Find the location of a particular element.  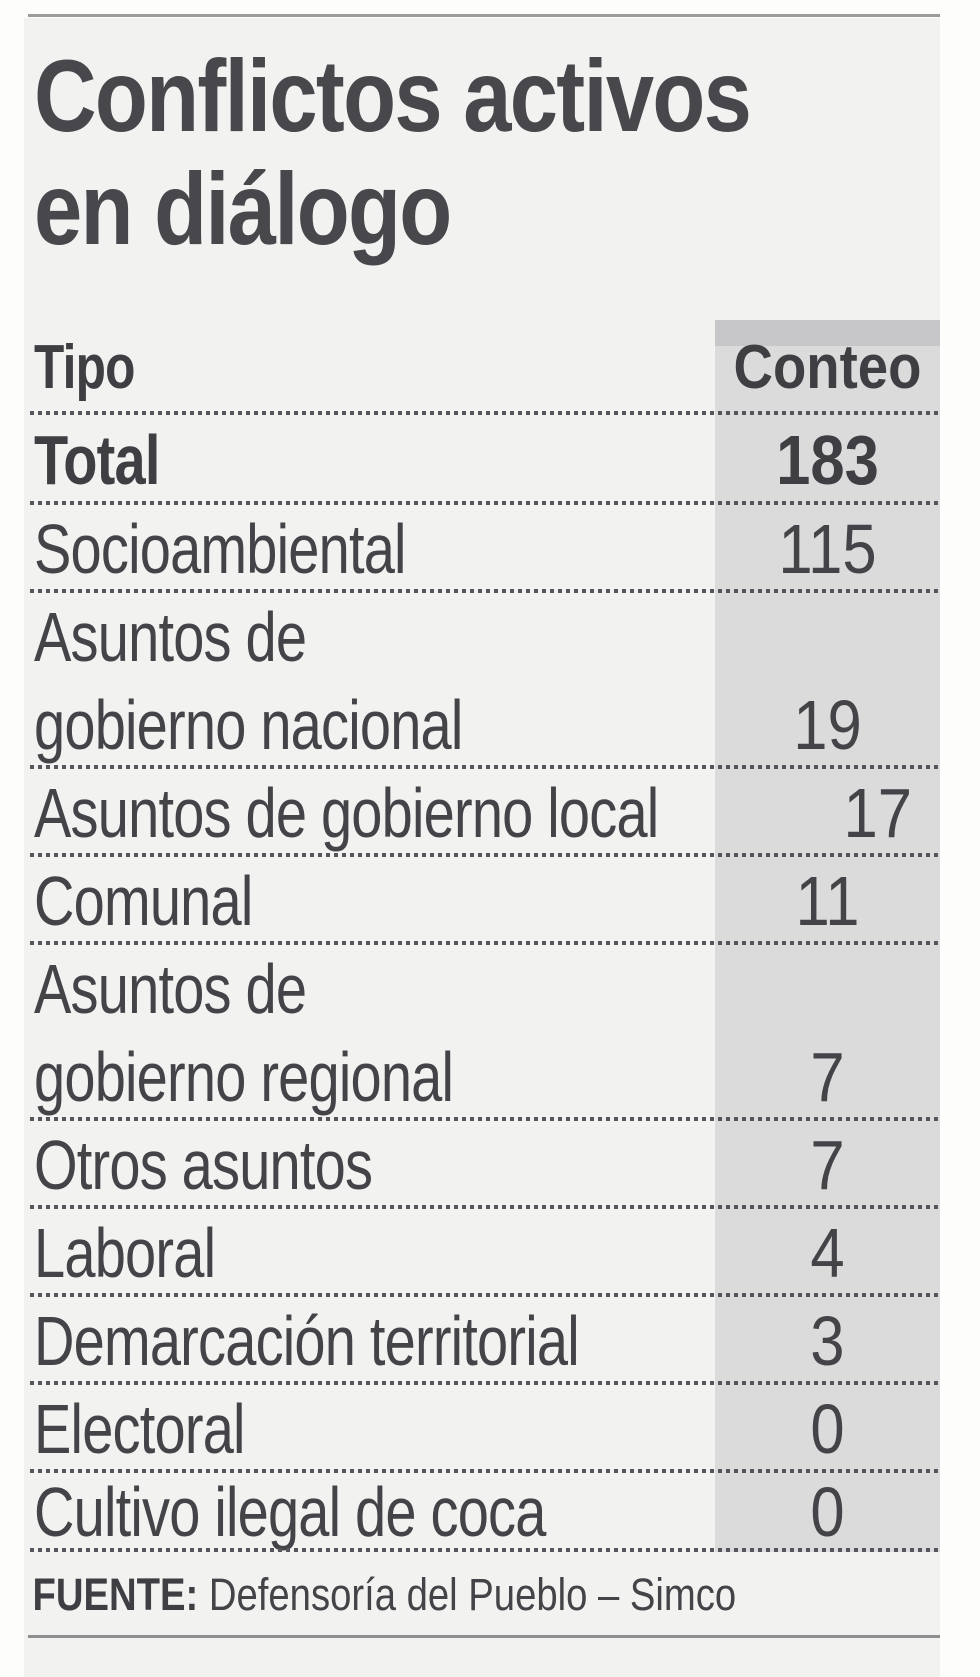

source-label: FUENTE: is located at coordinates (115, 1594).